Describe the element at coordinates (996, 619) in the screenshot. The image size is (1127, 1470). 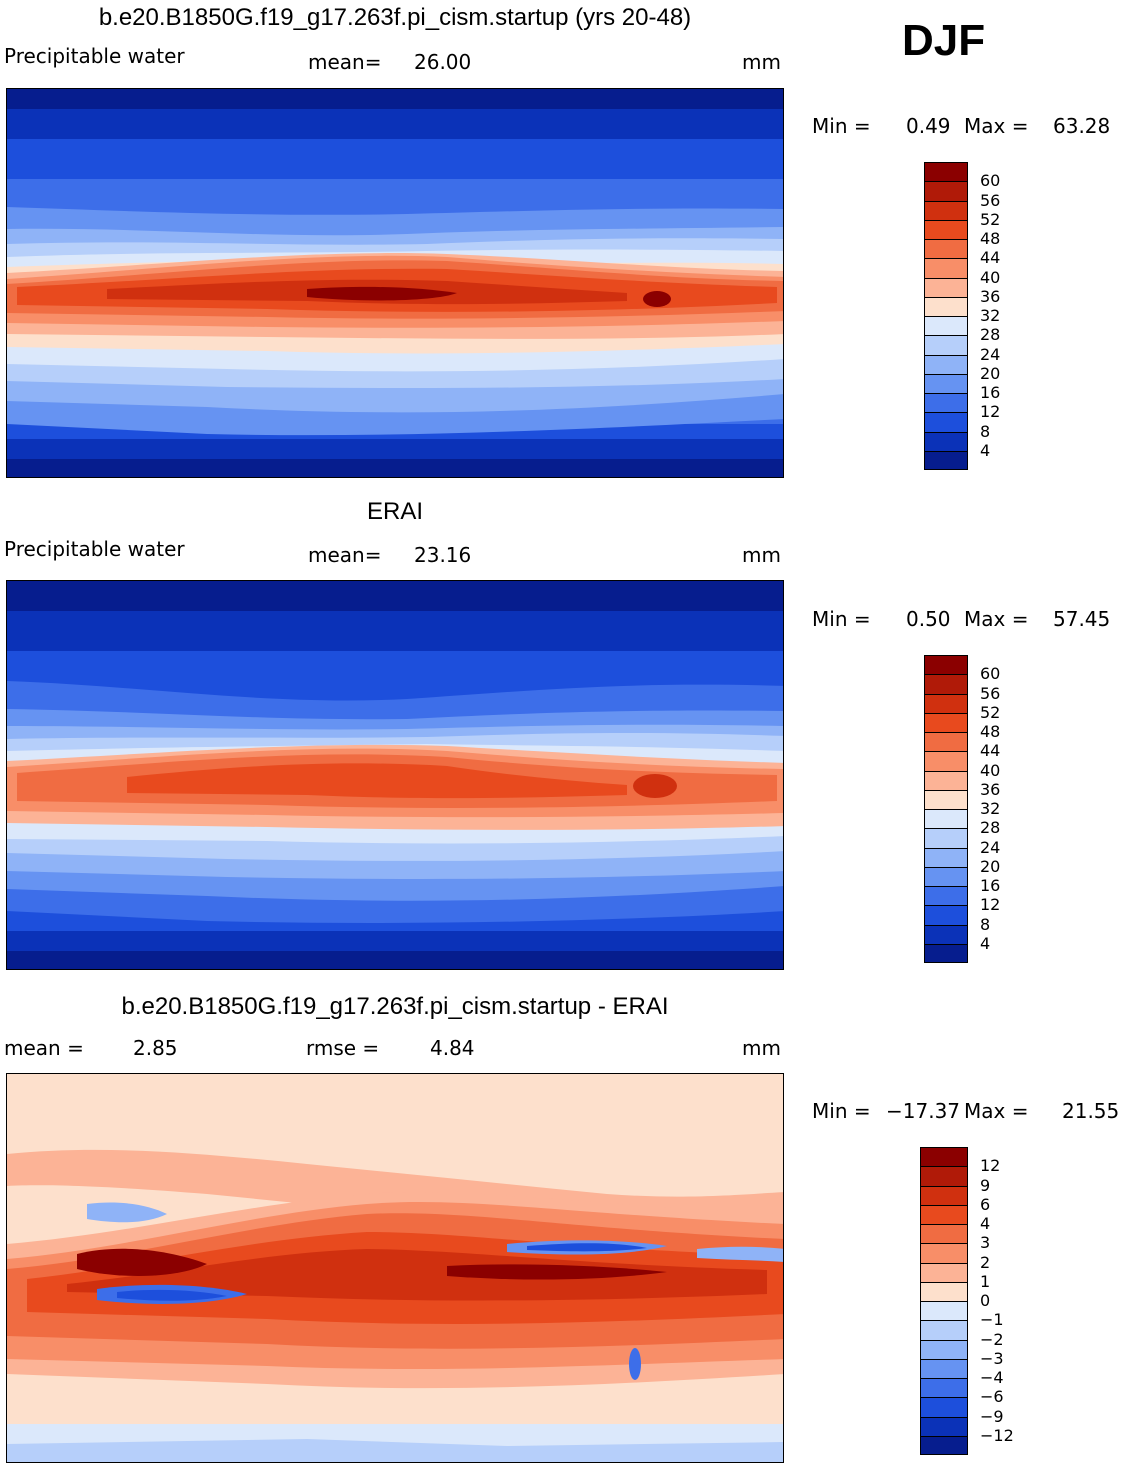
I see `panel-obs-max-label: Max =` at that location.